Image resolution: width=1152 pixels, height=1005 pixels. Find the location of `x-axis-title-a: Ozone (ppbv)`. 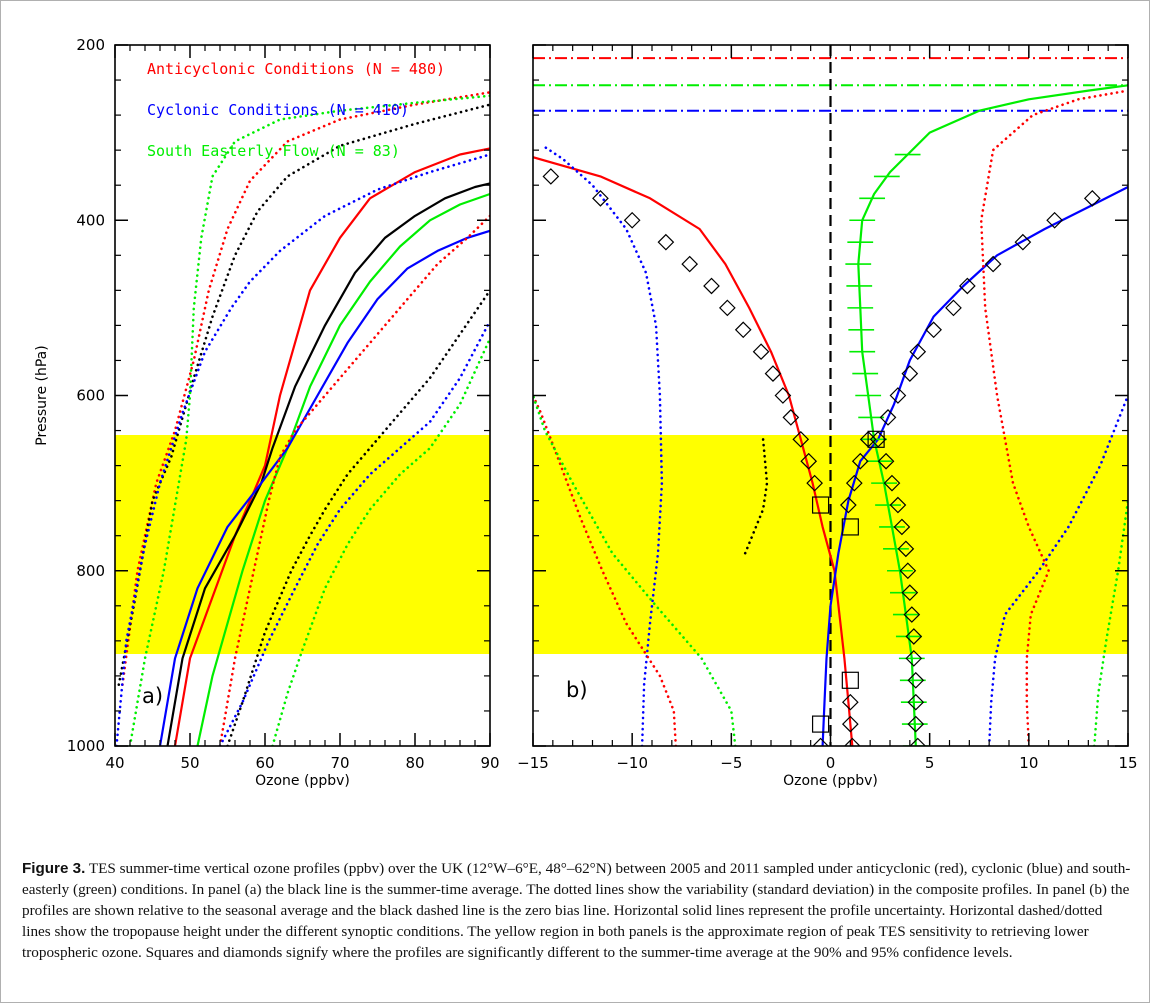

x-axis-title-a: Ozone (ppbv) is located at coordinates (302, 781).